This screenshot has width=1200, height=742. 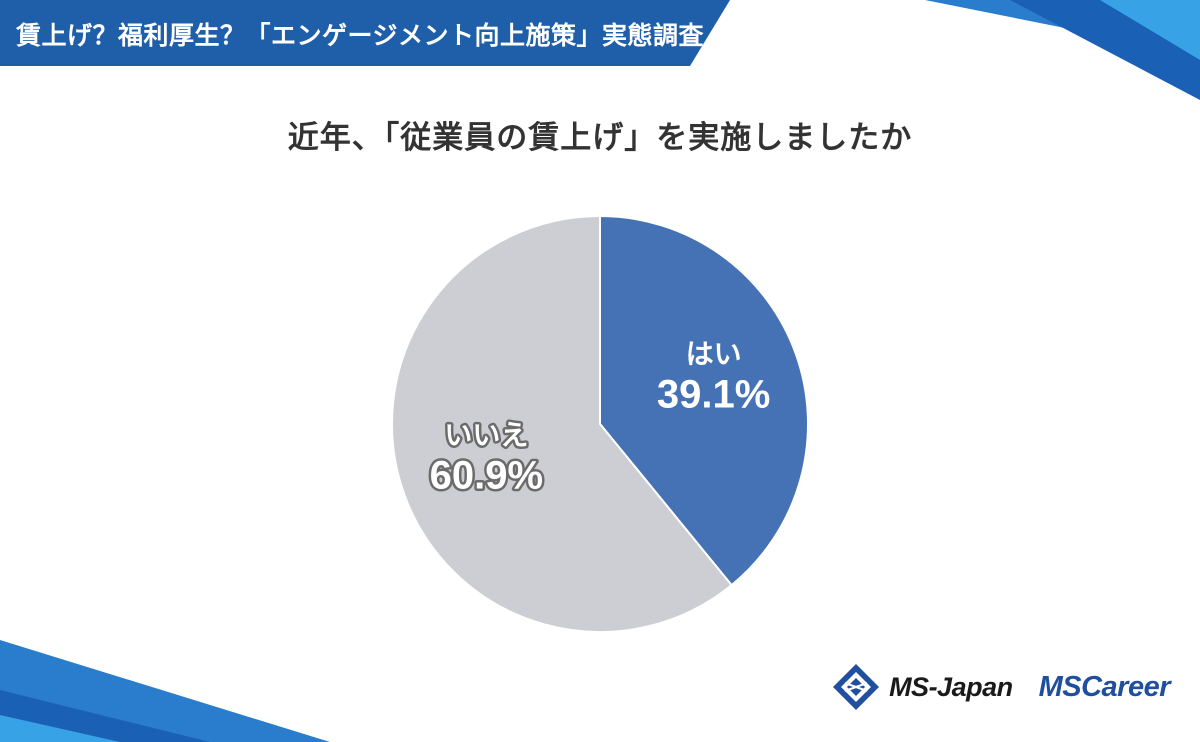 What do you see at coordinates (856, 687) in the screenshot?
I see `ms-japan-diamond-icon` at bounding box center [856, 687].